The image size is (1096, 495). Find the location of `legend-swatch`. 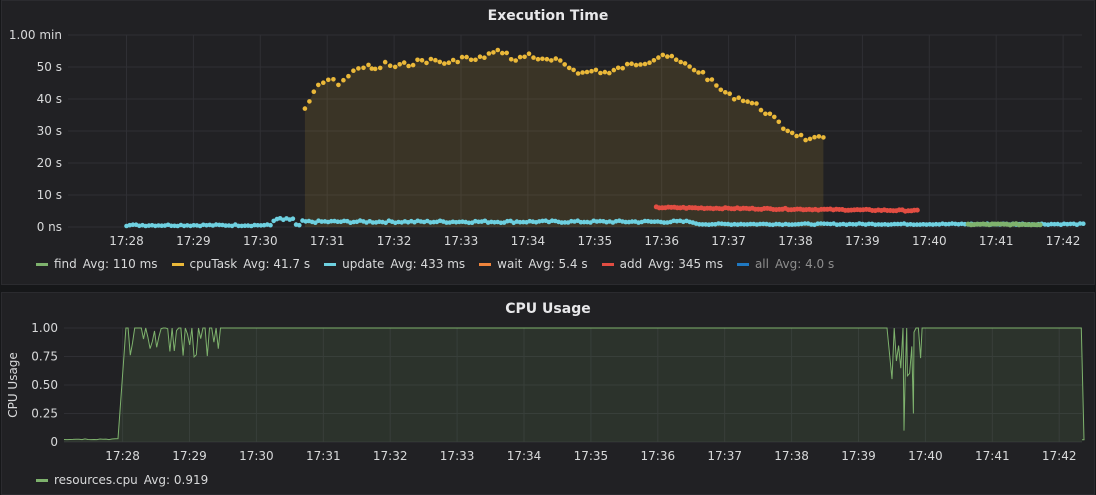

legend-swatch is located at coordinates (42, 264).